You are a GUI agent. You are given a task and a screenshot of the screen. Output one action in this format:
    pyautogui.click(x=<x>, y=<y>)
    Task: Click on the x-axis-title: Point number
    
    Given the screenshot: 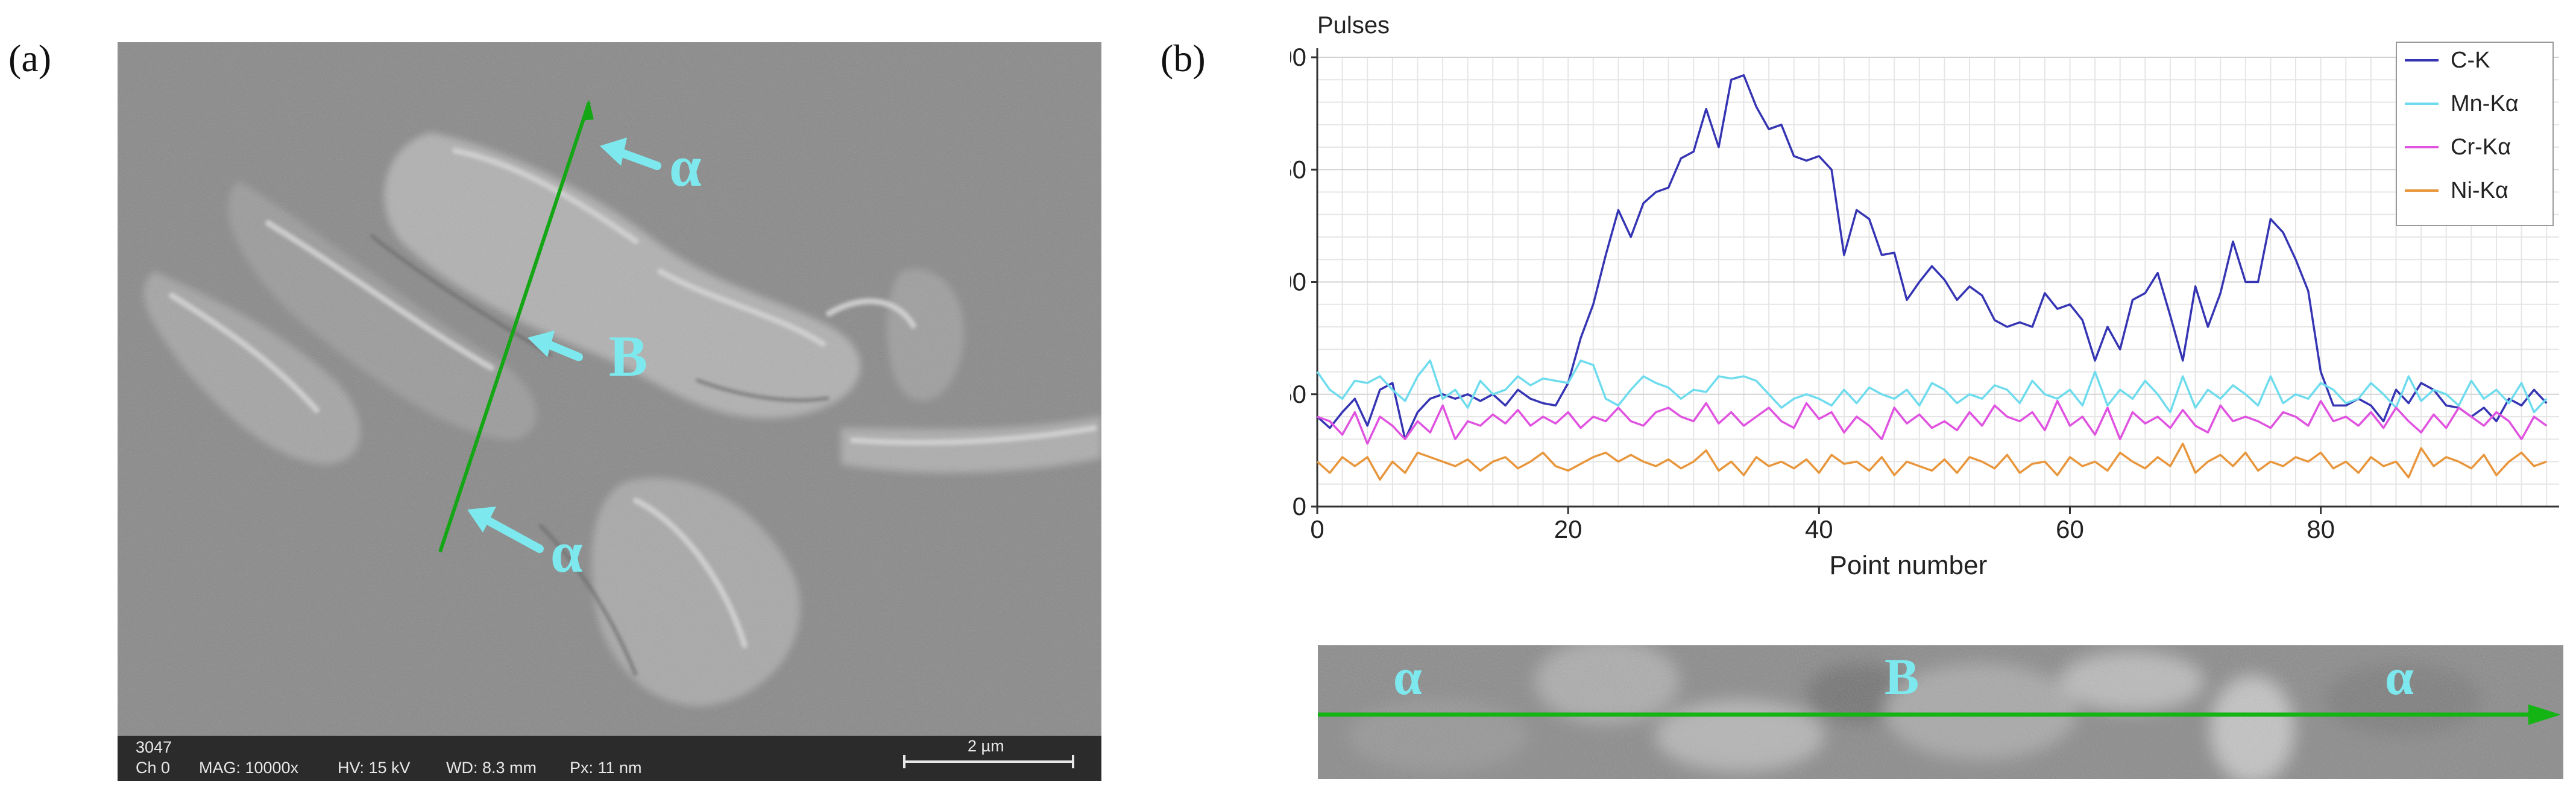 What is the action you would take?
    pyautogui.click(x=1909, y=565)
    